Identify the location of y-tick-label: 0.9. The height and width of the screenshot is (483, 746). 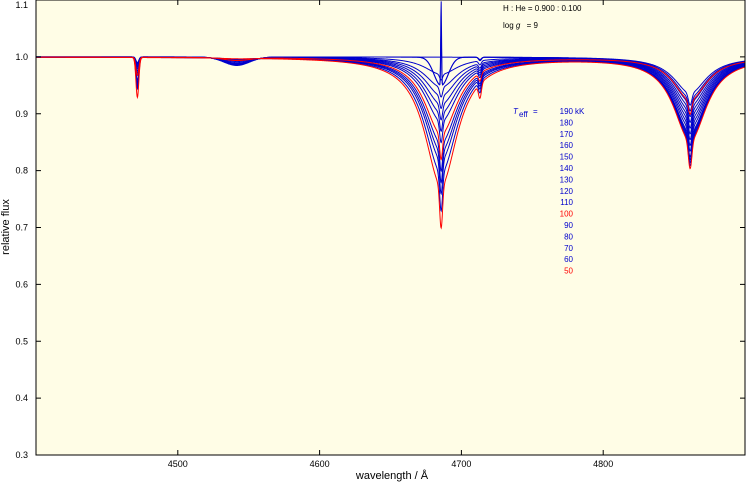
(21, 114).